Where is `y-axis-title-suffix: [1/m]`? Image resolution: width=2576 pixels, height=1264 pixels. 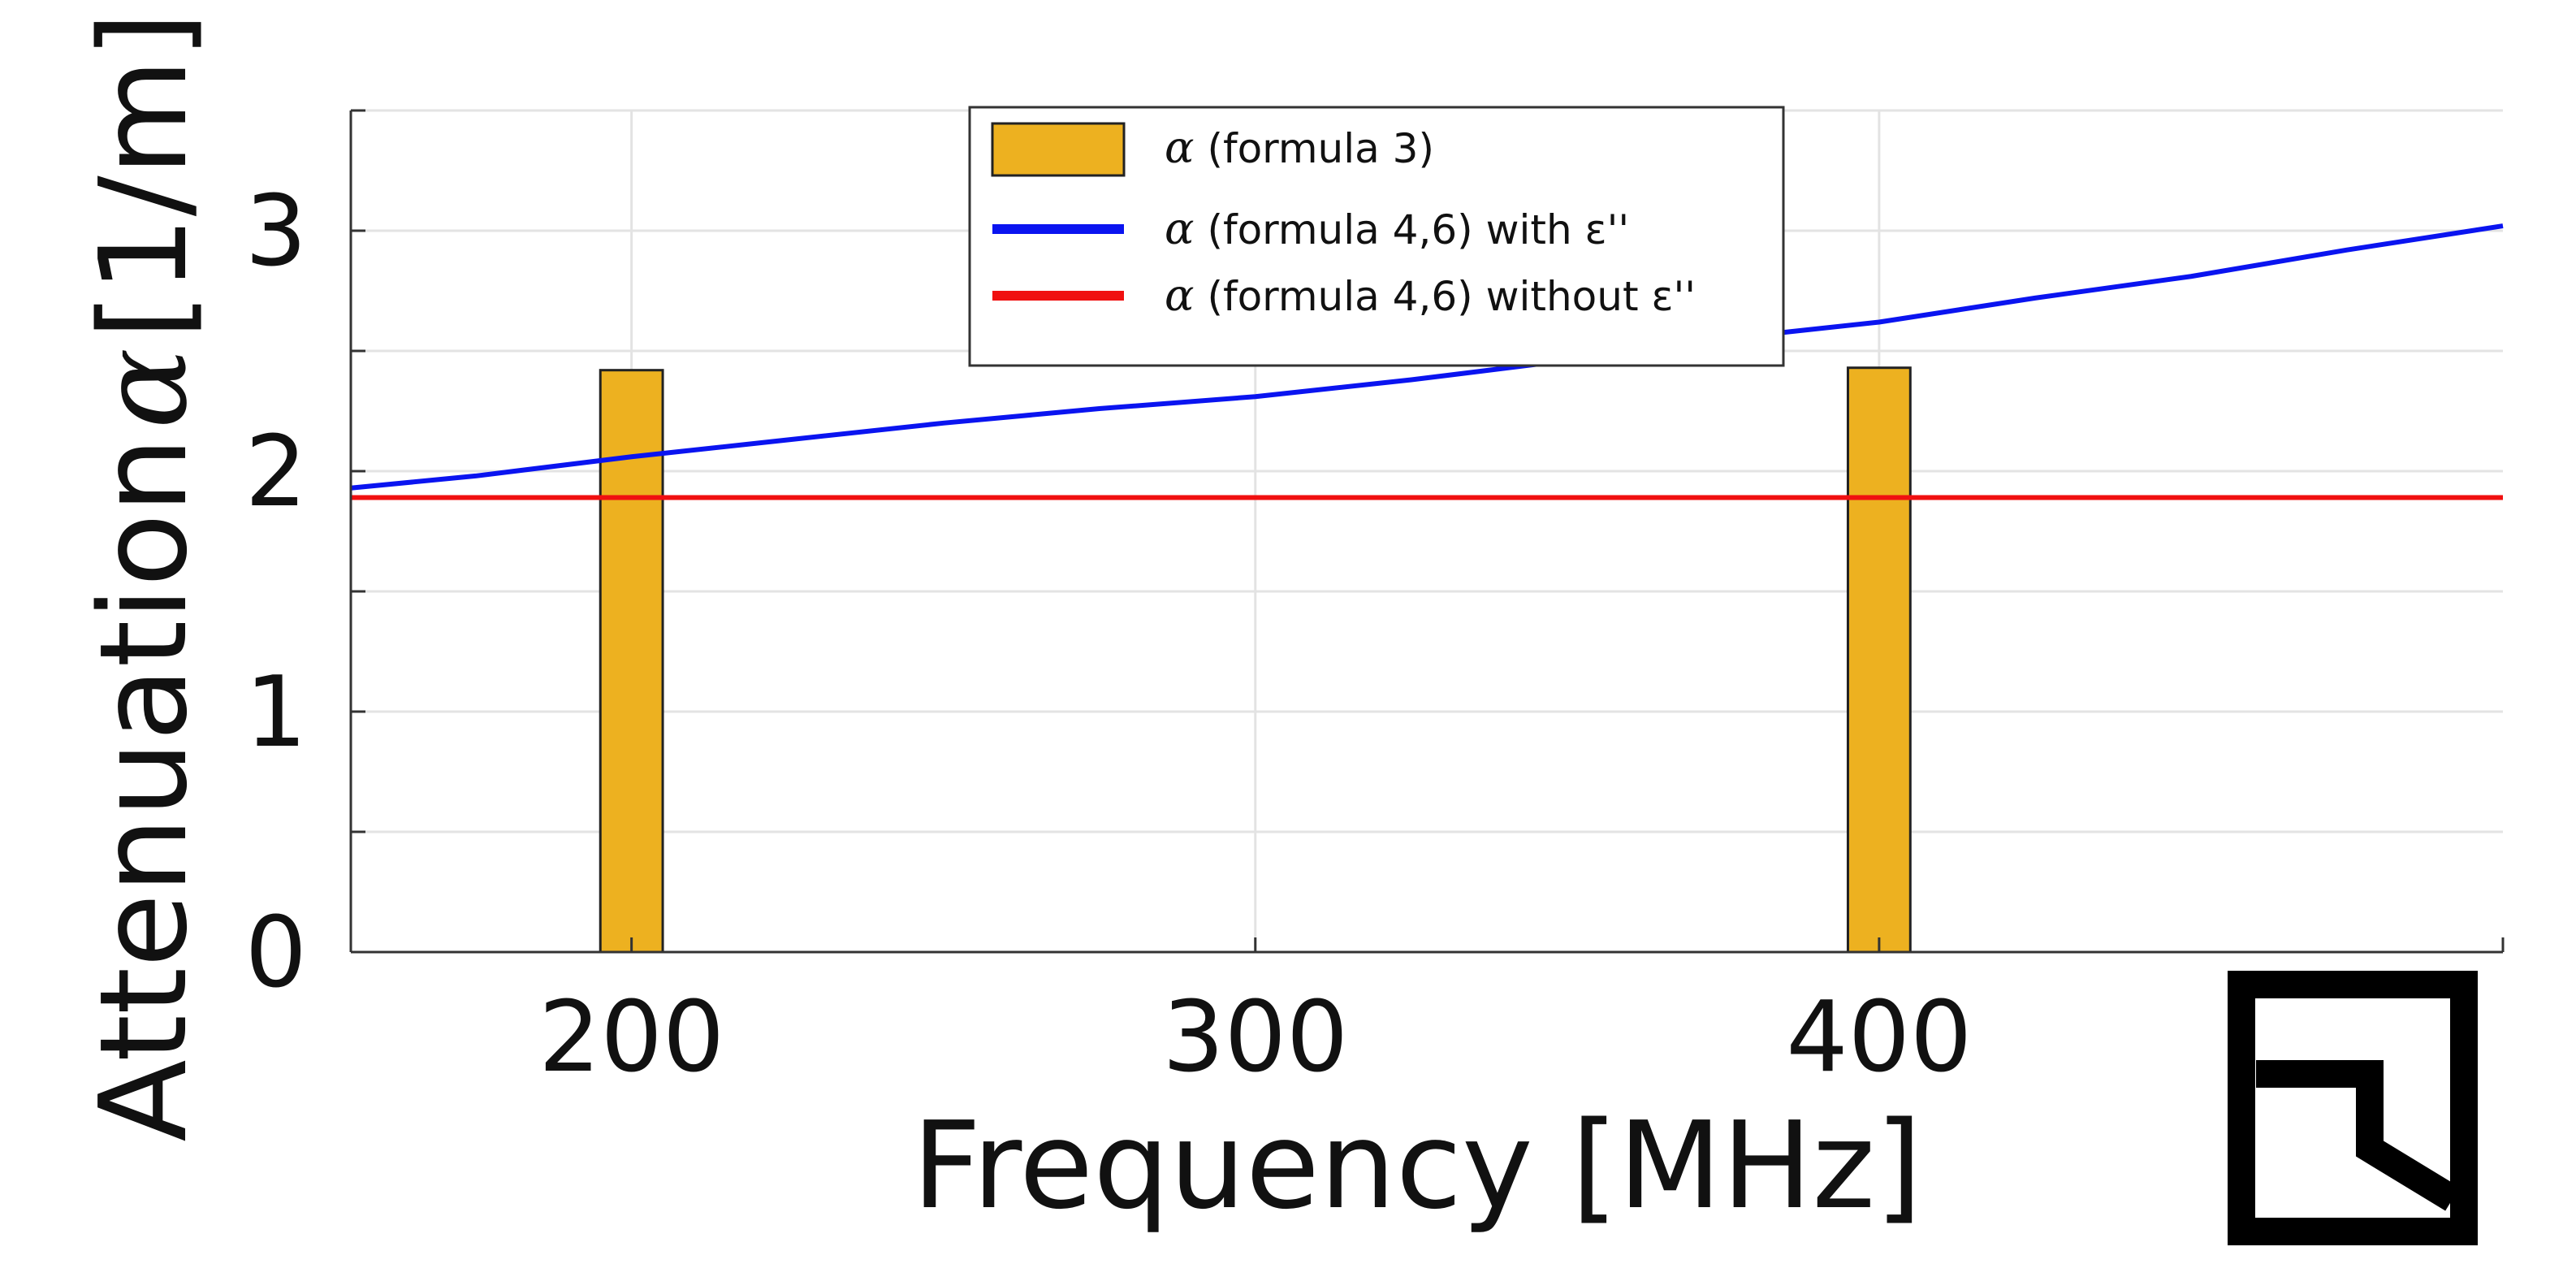 y-axis-title-suffix: [1/m] is located at coordinates (144, 175).